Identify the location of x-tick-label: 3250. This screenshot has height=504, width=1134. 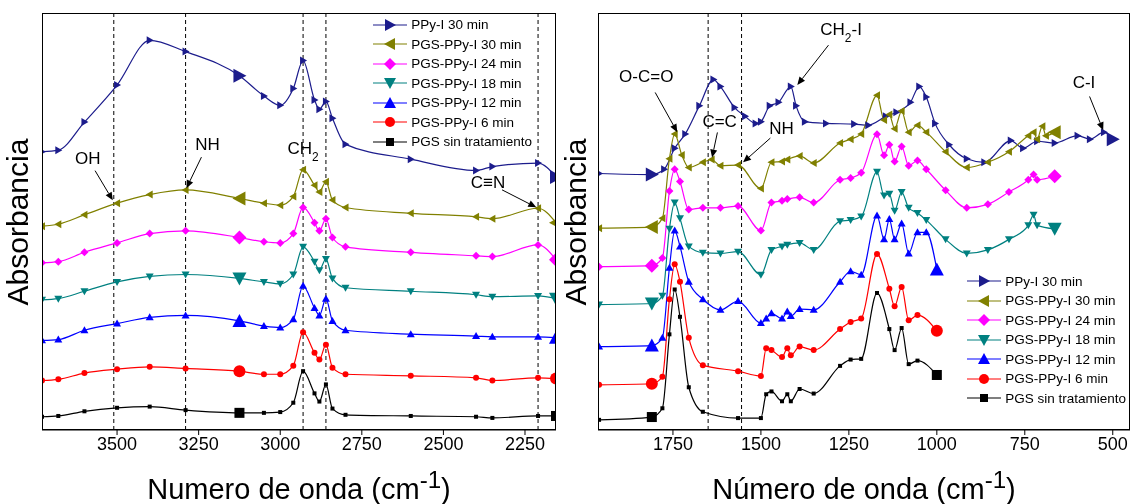
(198, 443).